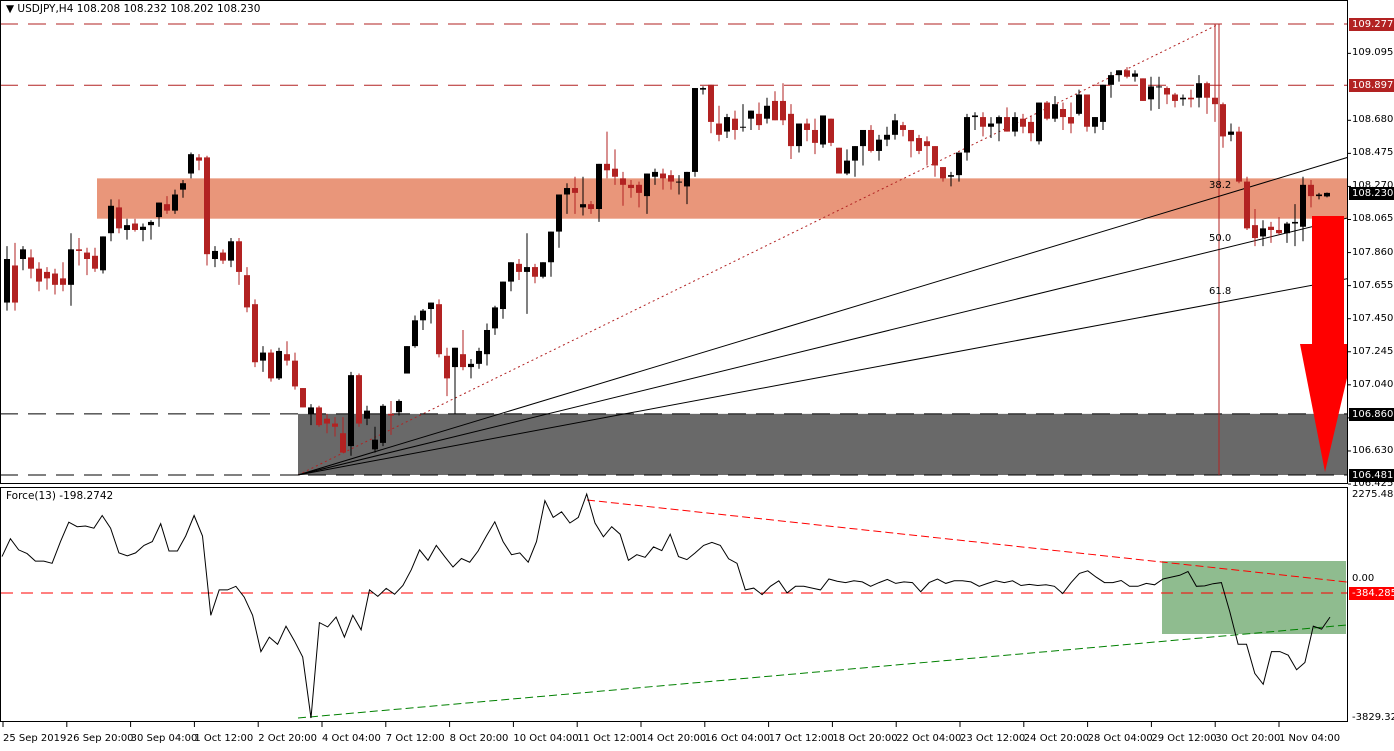 Image resolution: width=1394 pixels, height=751 pixels. I want to click on time-axis-label: 1 Oct 12:00, so click(224, 738).